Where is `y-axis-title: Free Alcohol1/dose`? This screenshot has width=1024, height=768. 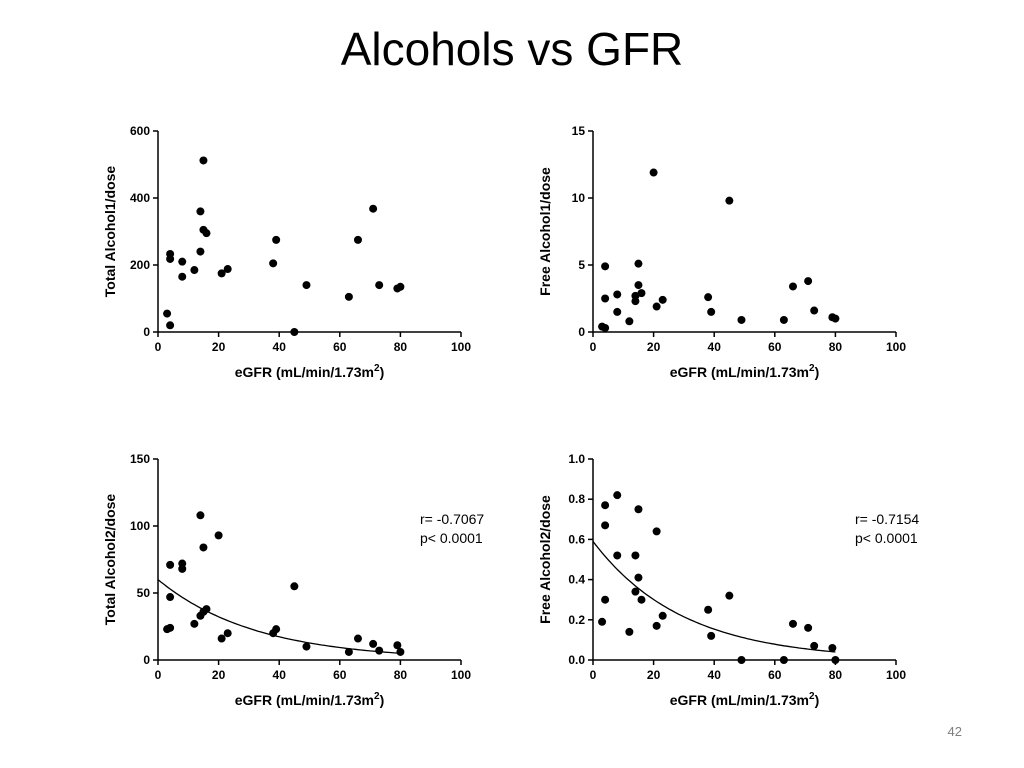 y-axis-title: Free Alcohol1/dose is located at coordinates (545, 231).